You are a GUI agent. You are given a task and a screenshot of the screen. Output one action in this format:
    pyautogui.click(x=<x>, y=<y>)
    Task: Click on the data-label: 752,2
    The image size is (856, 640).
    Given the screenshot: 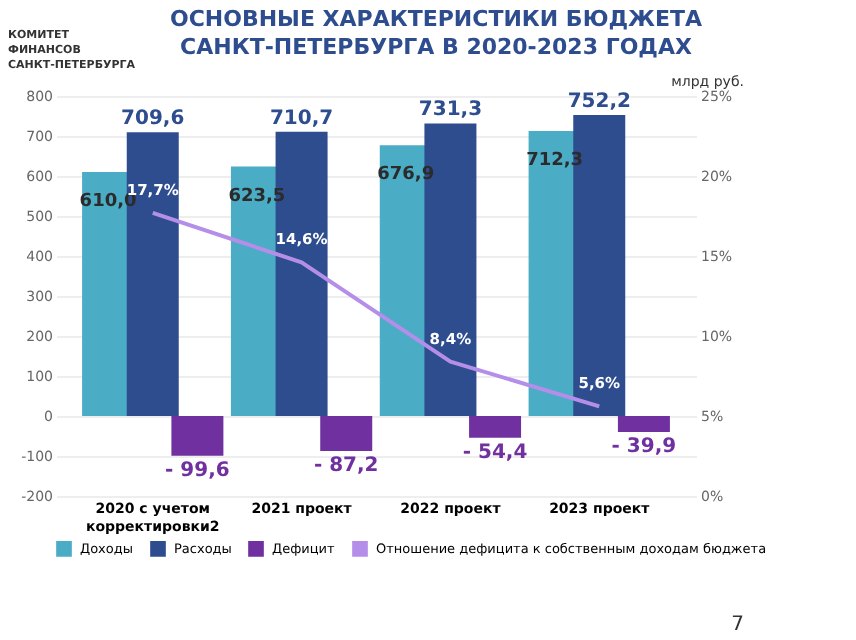 What is the action you would take?
    pyautogui.click(x=599, y=102)
    